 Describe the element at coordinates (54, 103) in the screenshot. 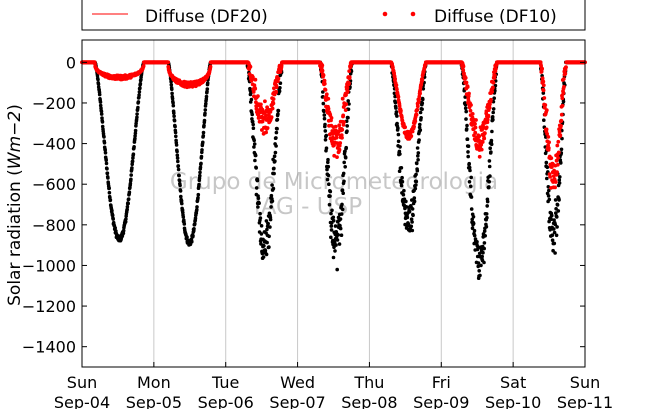

I see `y-tick-label: −200` at that location.